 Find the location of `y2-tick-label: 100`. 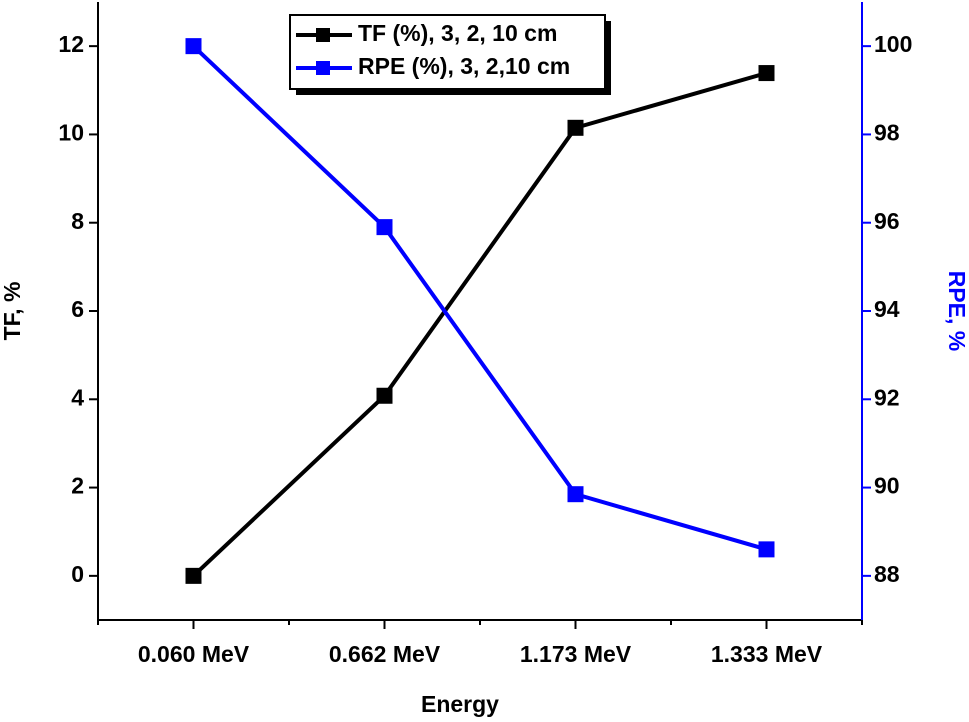

y2-tick-label: 100 is located at coordinates (893, 44).